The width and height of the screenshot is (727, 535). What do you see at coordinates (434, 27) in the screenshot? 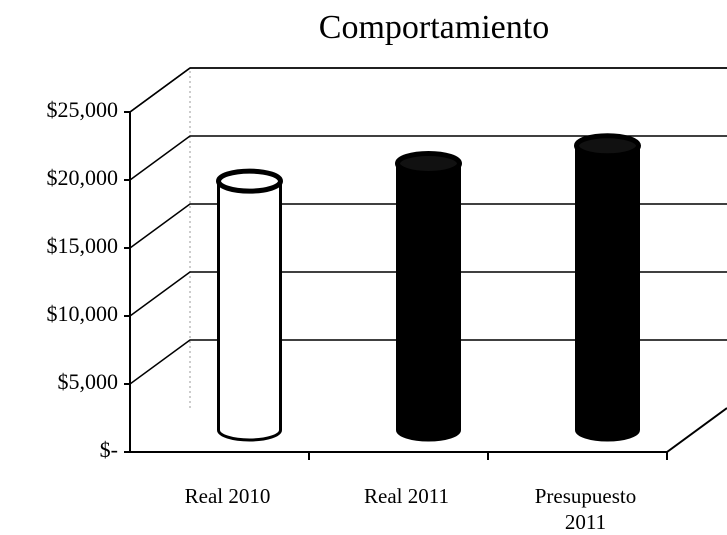
I see `chart-title: Comportamiento` at bounding box center [434, 27].